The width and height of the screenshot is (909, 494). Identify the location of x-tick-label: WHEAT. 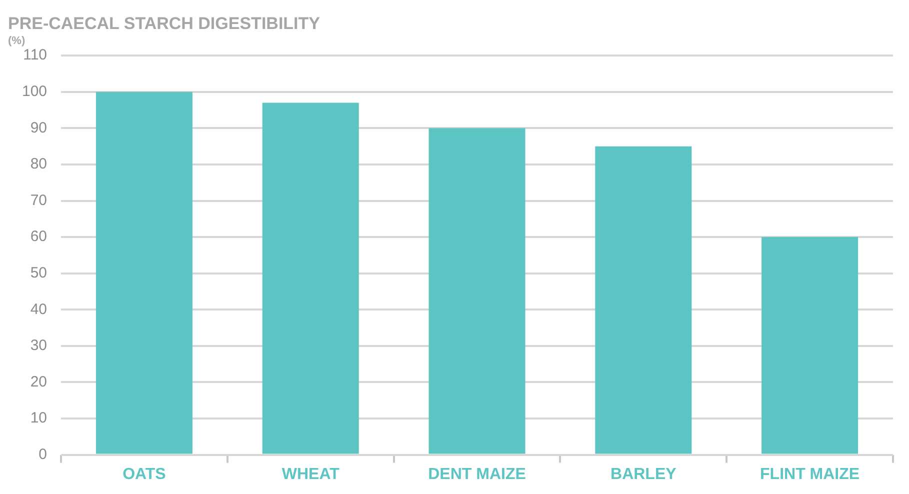
(311, 474).